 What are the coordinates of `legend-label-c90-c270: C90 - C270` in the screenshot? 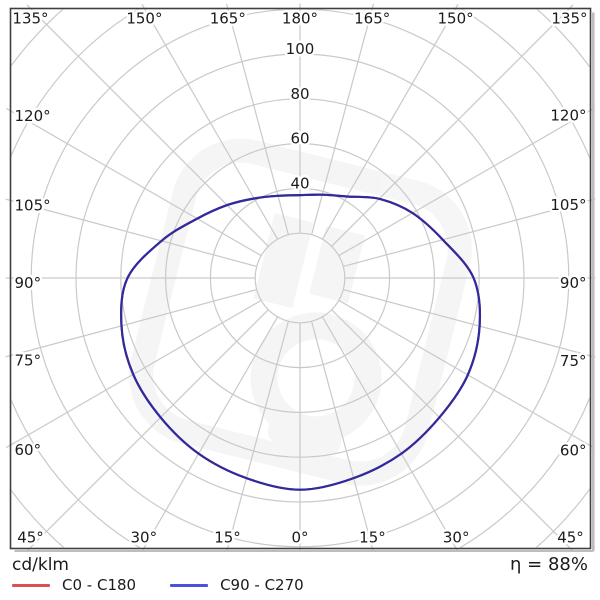 It's located at (262, 585).